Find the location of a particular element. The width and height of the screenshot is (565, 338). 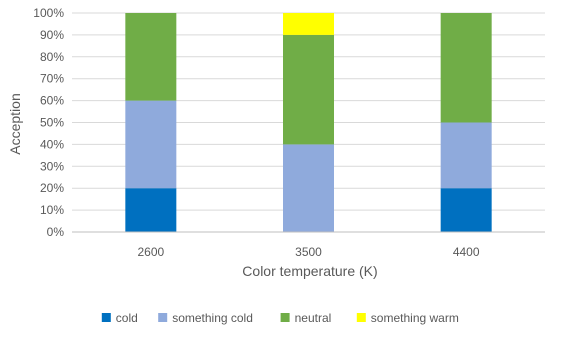

x-axis-title: Color temperature (K) is located at coordinates (309, 271).